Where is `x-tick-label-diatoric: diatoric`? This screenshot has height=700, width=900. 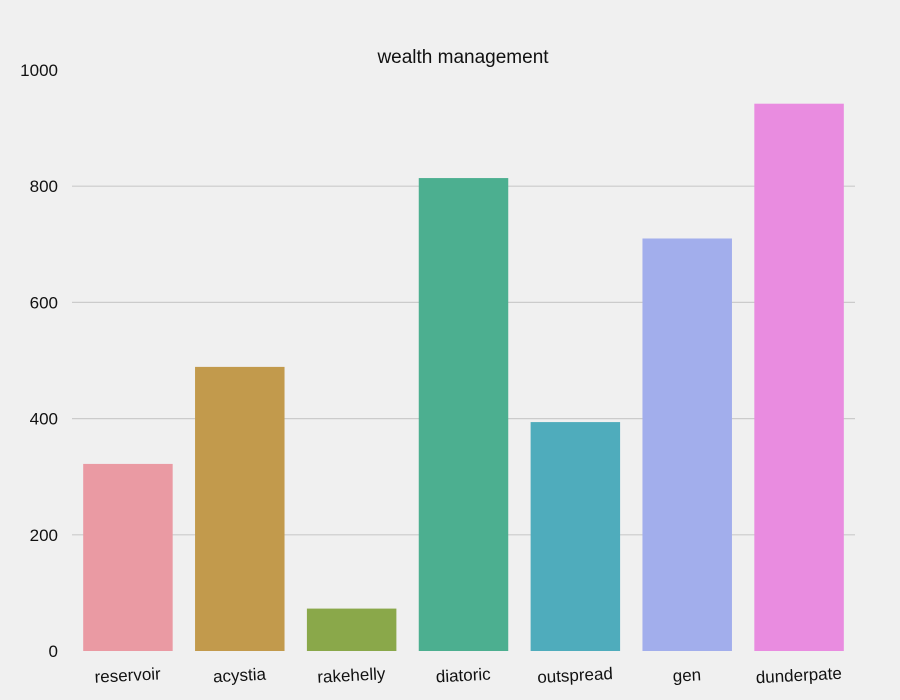
x-tick-label-diatoric: diatoric is located at coordinates (463, 676).